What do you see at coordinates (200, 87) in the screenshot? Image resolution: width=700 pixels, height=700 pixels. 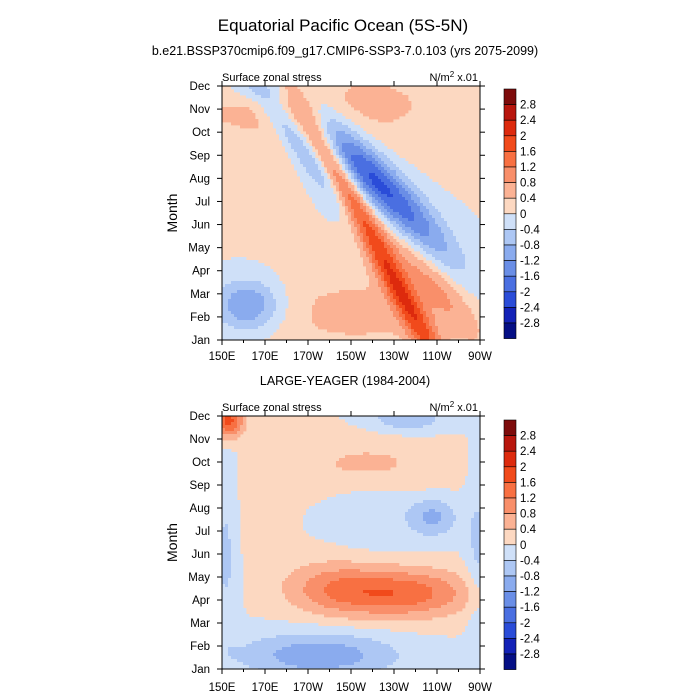 I see `y-tick-label: Dec` at bounding box center [200, 87].